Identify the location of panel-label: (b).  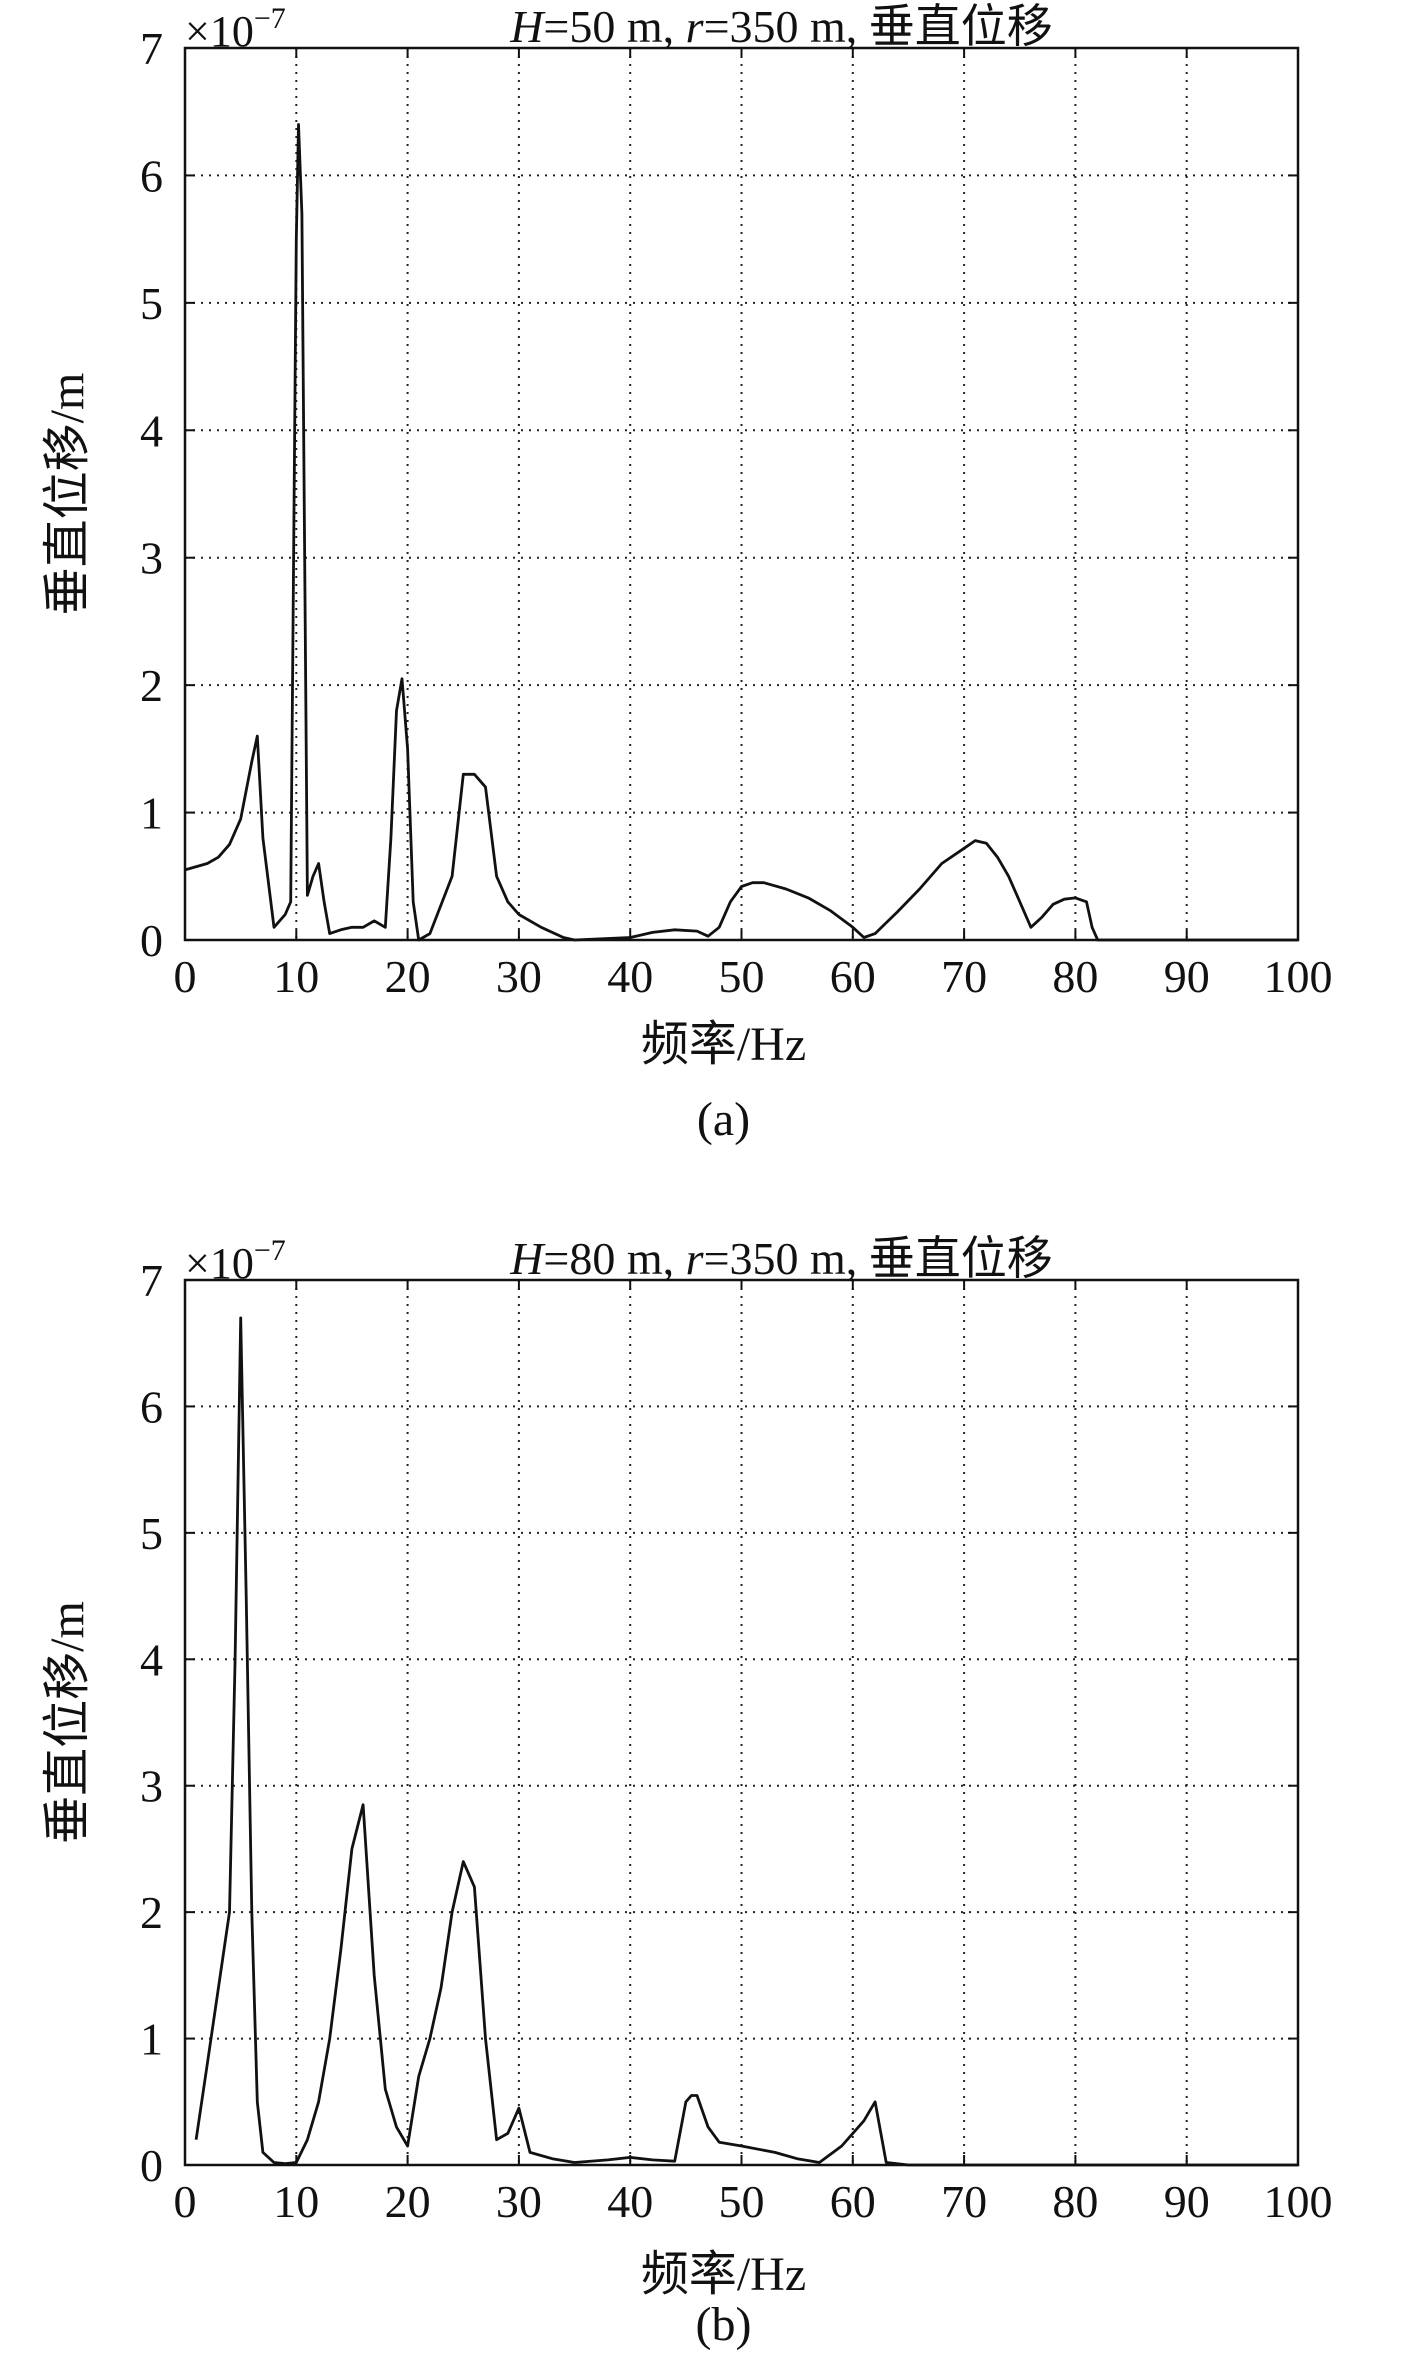
(724, 2324).